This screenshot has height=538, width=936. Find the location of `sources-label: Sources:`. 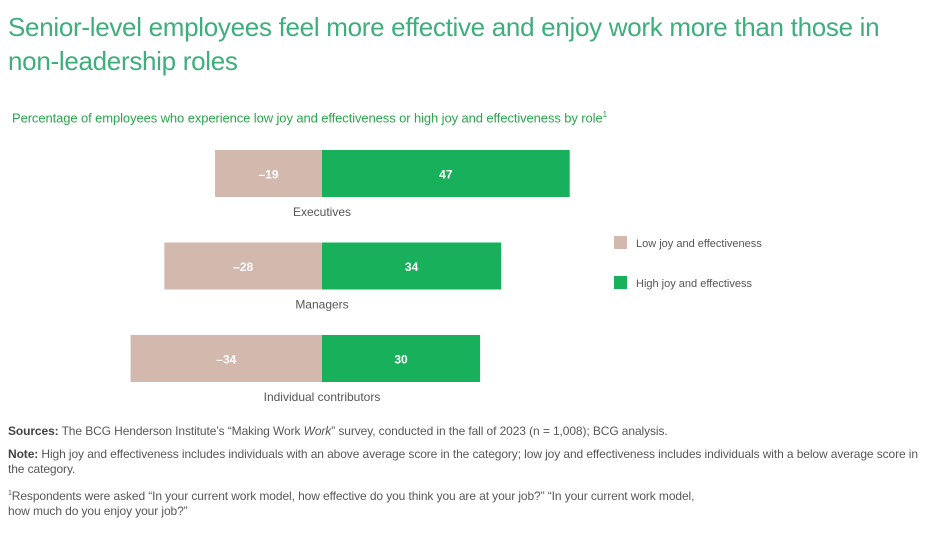

sources-label: Sources: is located at coordinates (33, 431).